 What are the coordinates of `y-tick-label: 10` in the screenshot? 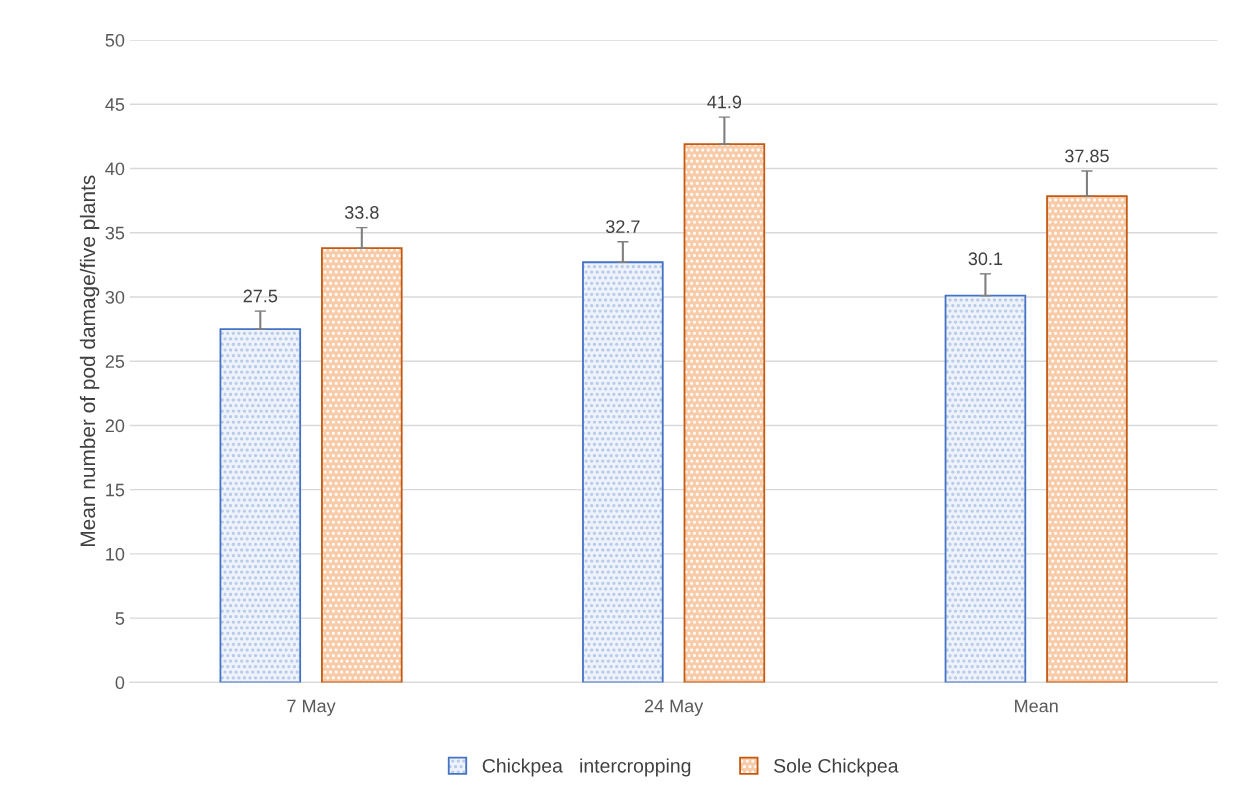 It's located at (115, 554).